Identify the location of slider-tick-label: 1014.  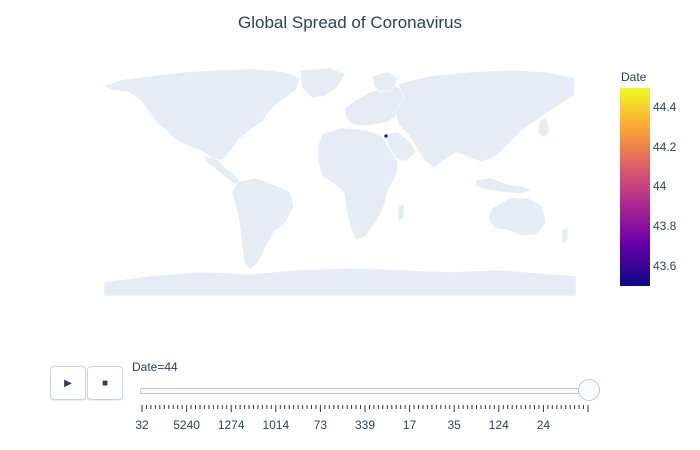
(276, 425).